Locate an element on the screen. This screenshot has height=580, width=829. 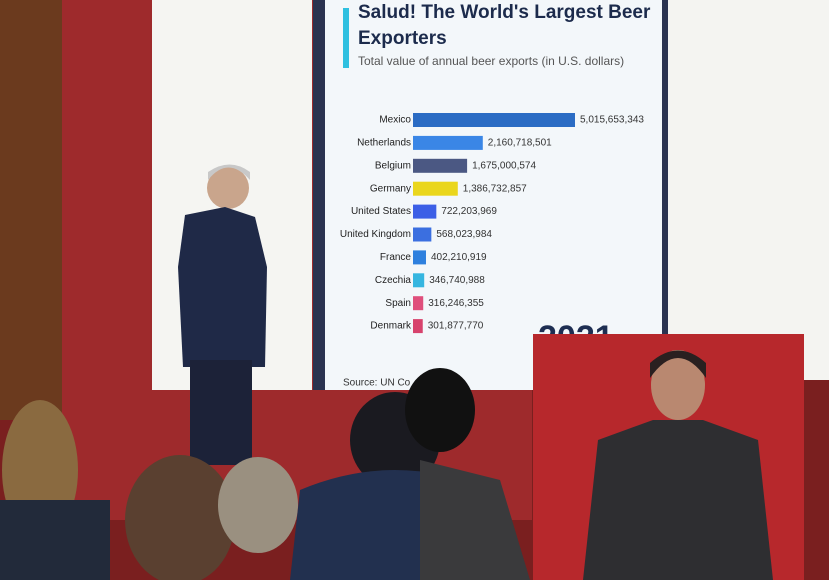
value-label: 5,015,653,343 is located at coordinates (612, 120).